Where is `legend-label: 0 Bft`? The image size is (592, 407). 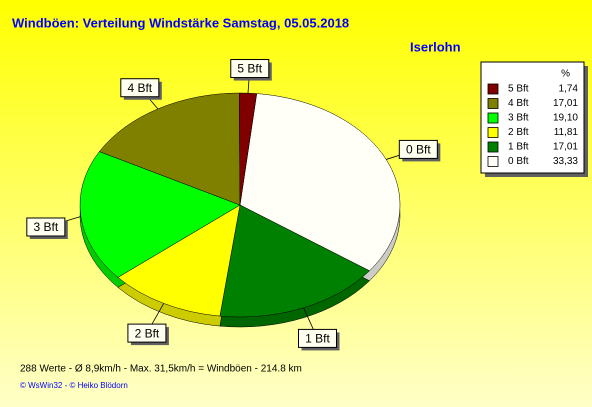 legend-label: 0 Bft is located at coordinates (518, 161).